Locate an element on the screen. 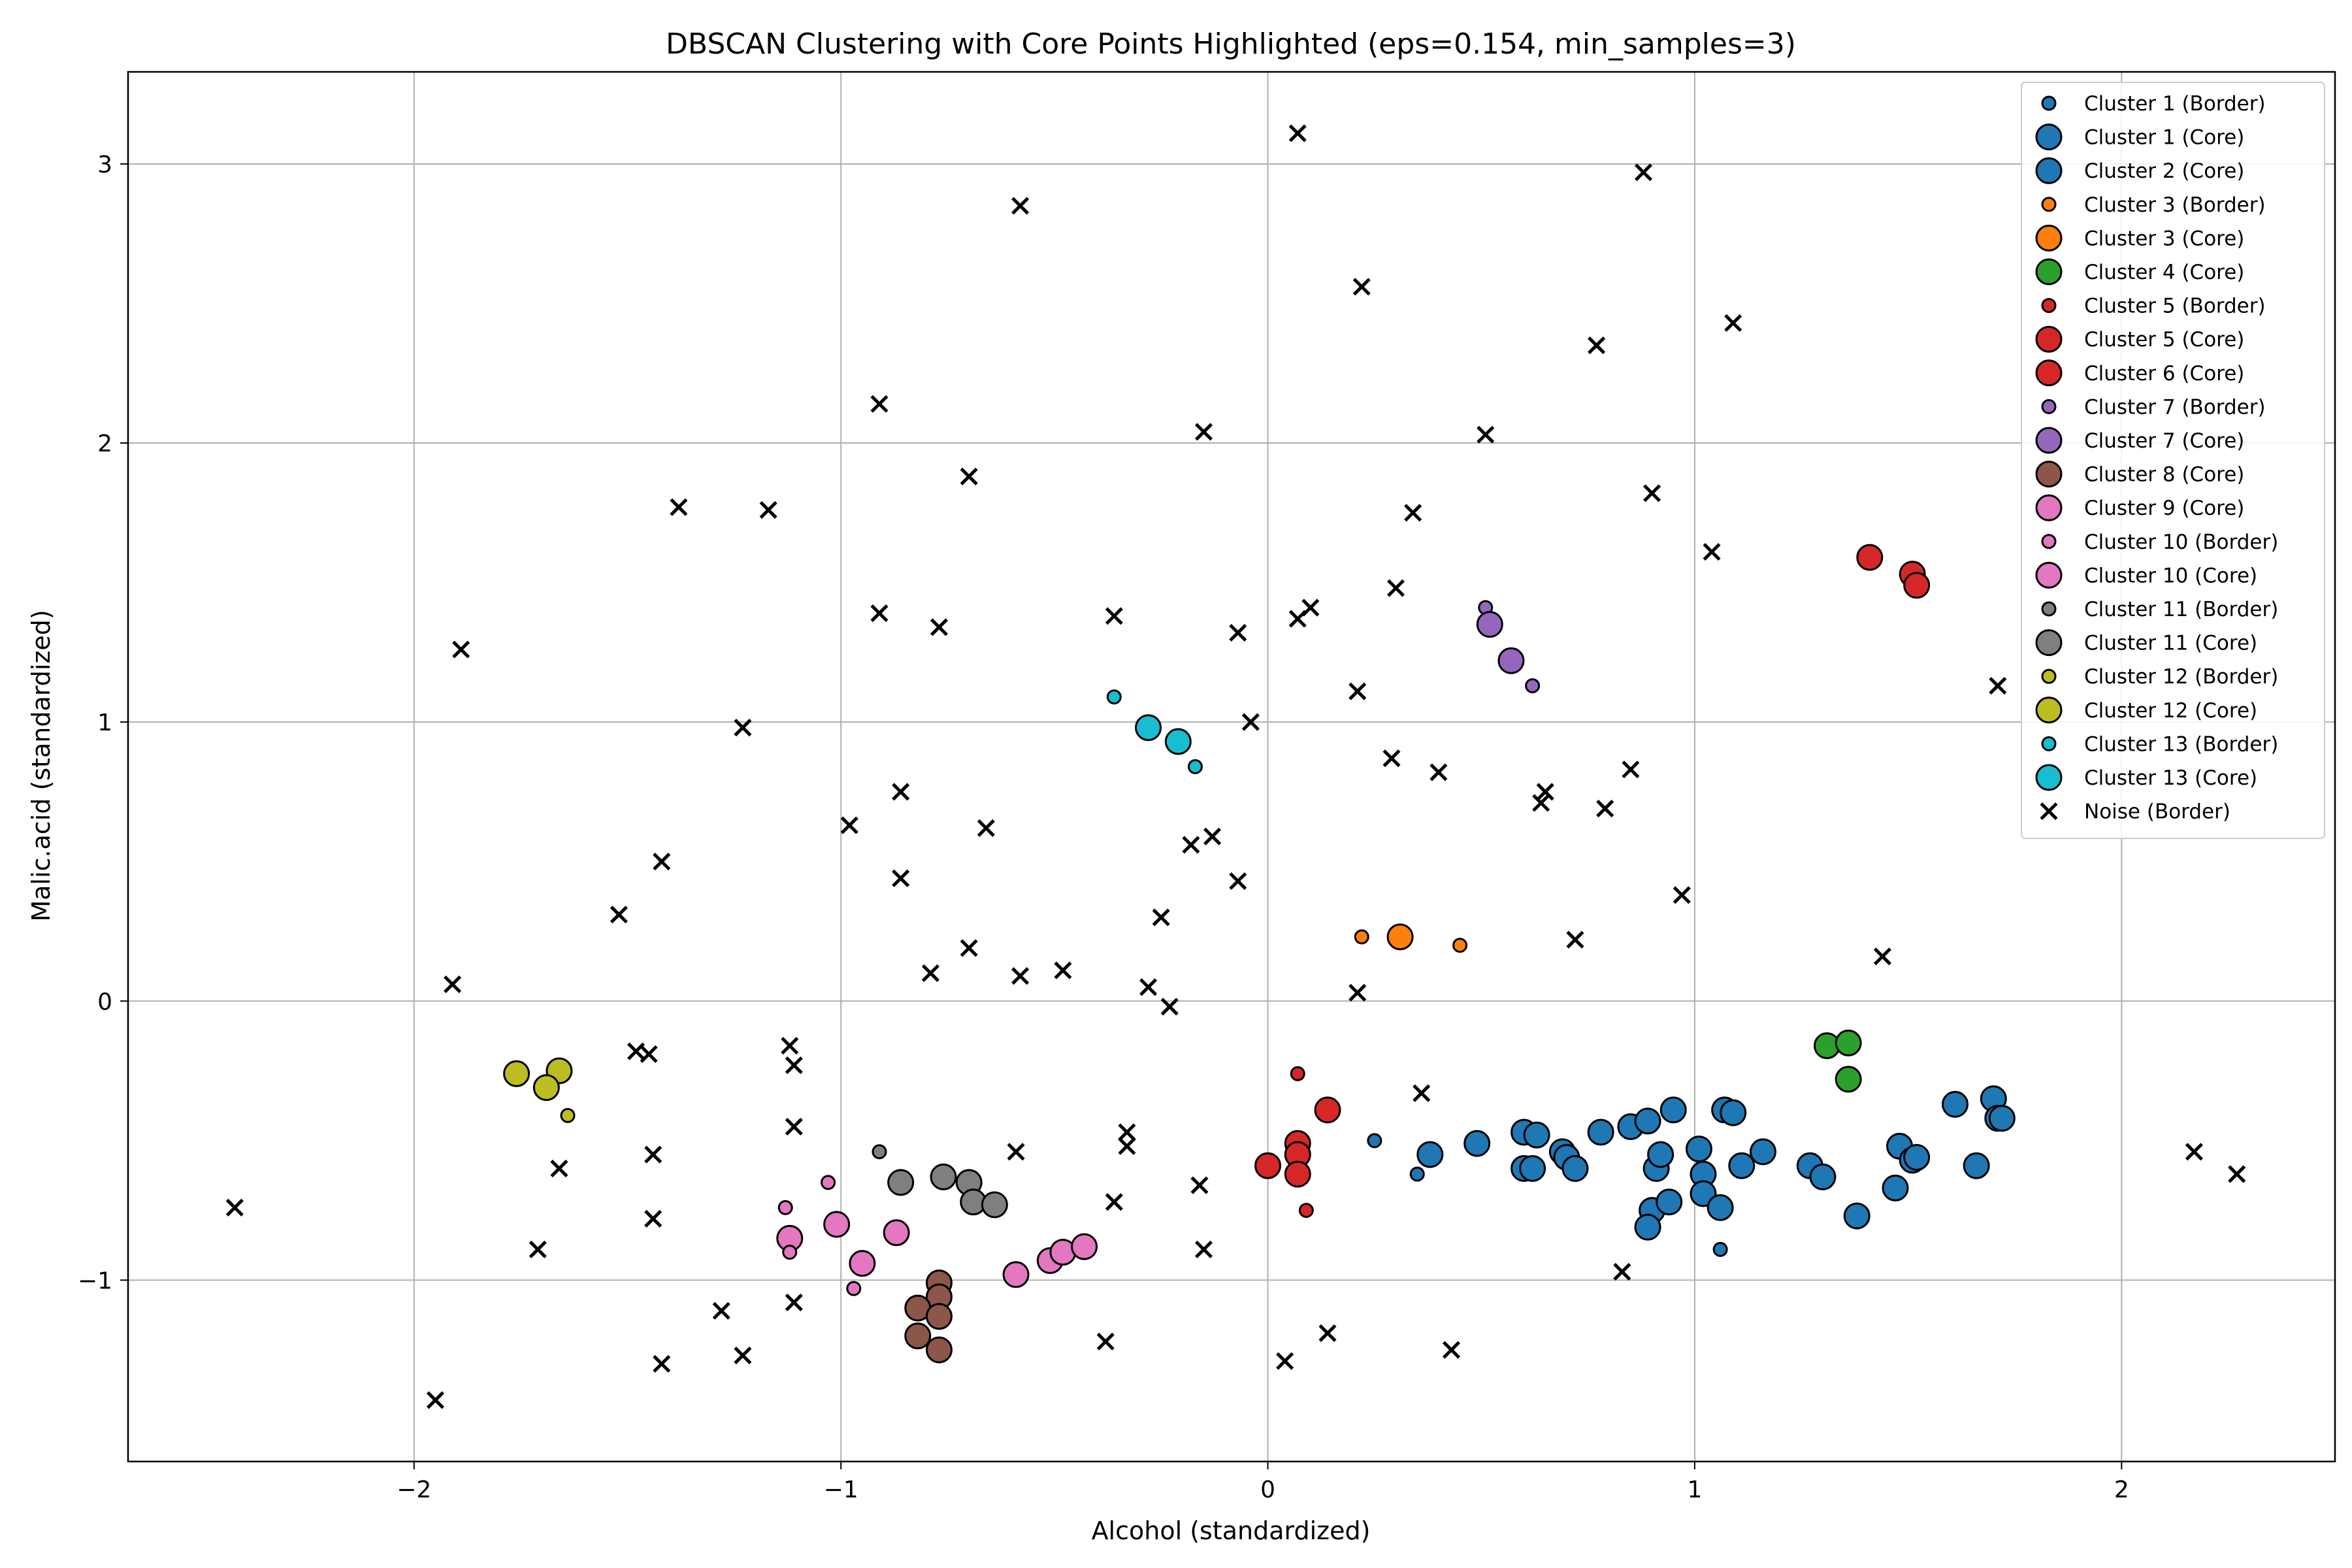 The width and height of the screenshot is (2352, 1568). legend-label: Cluster 12 (Core) is located at coordinates (2170, 711).